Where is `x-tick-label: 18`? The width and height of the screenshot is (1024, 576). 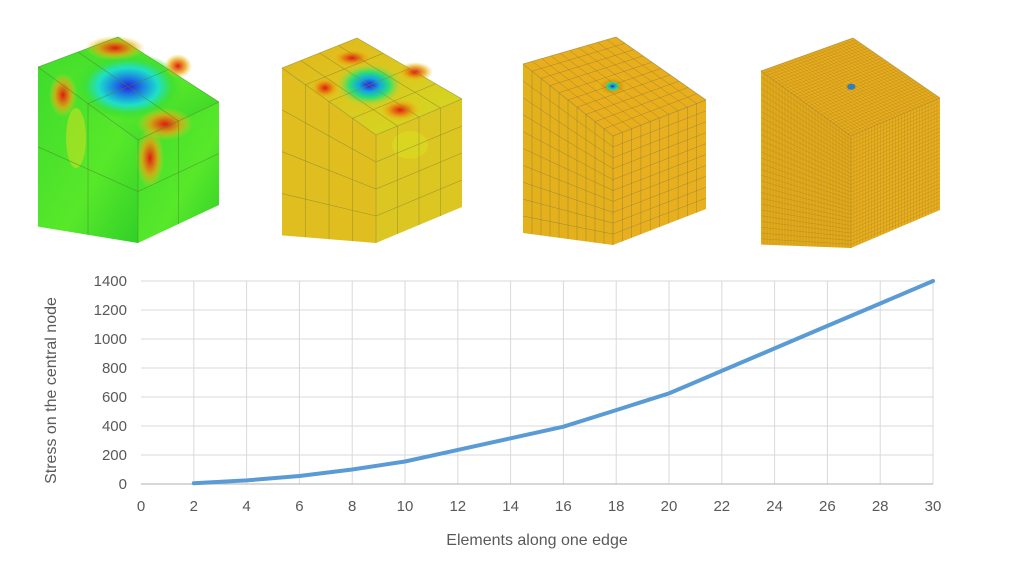
x-tick-label: 18 is located at coordinates (616, 506).